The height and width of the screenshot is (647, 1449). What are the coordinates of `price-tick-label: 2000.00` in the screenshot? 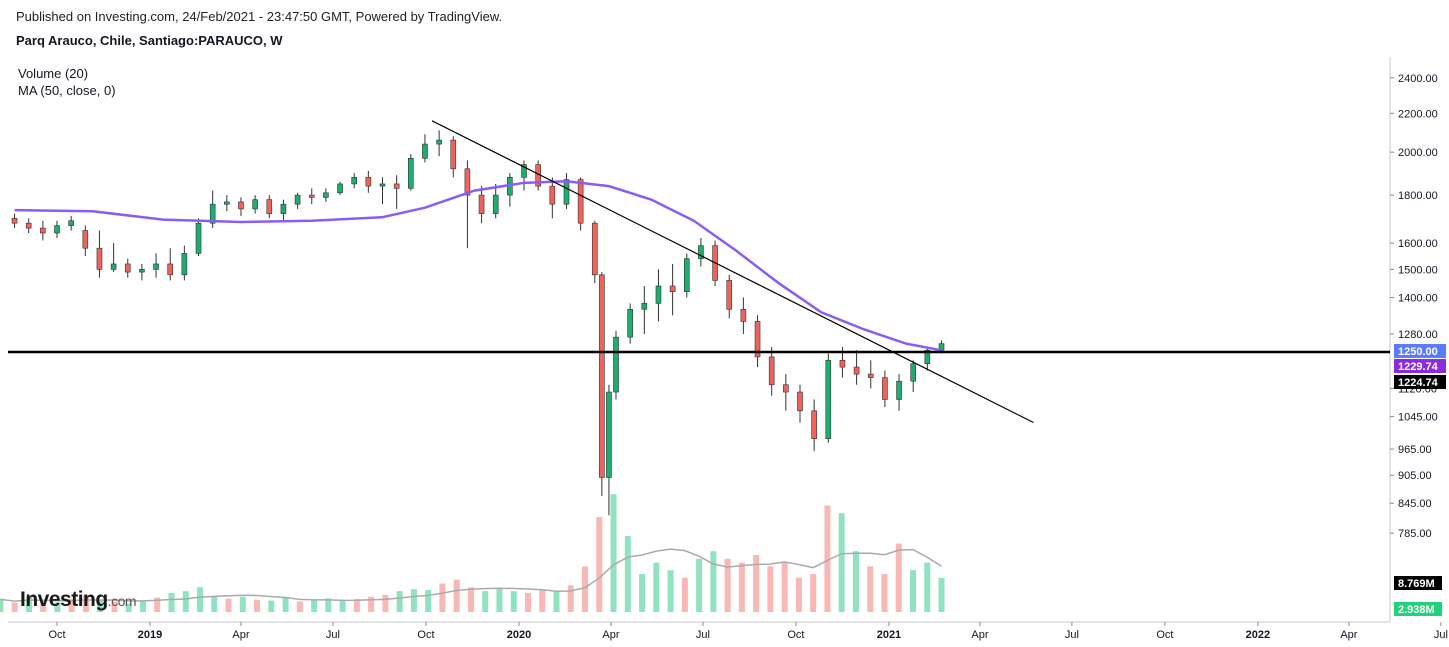 It's located at (1418, 153).